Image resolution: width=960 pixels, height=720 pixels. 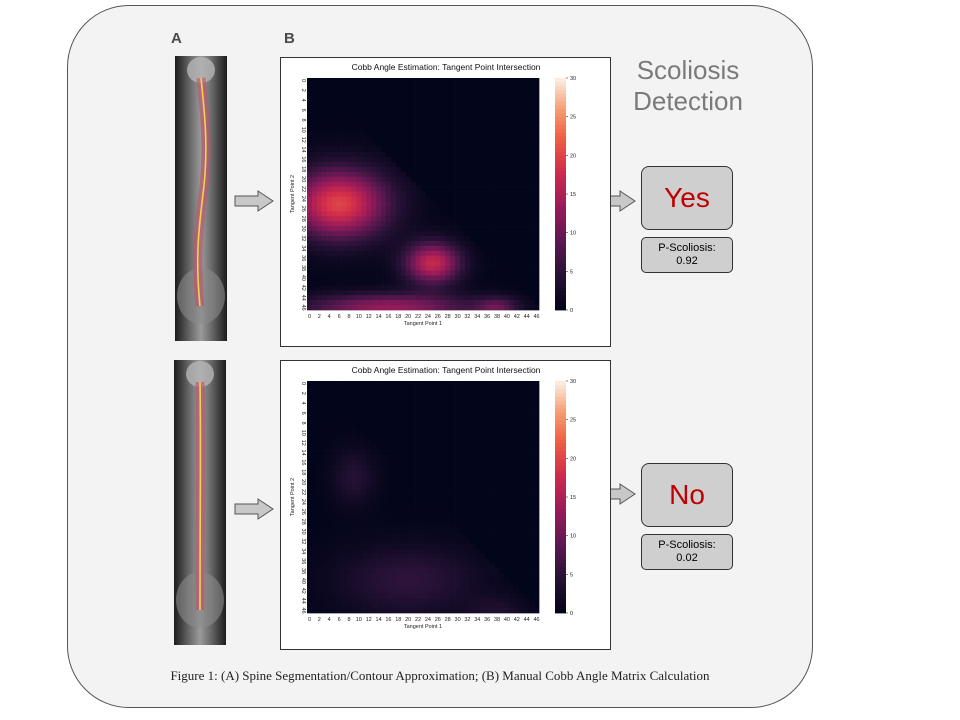 I want to click on probability-value: 0.92, so click(x=687, y=261).